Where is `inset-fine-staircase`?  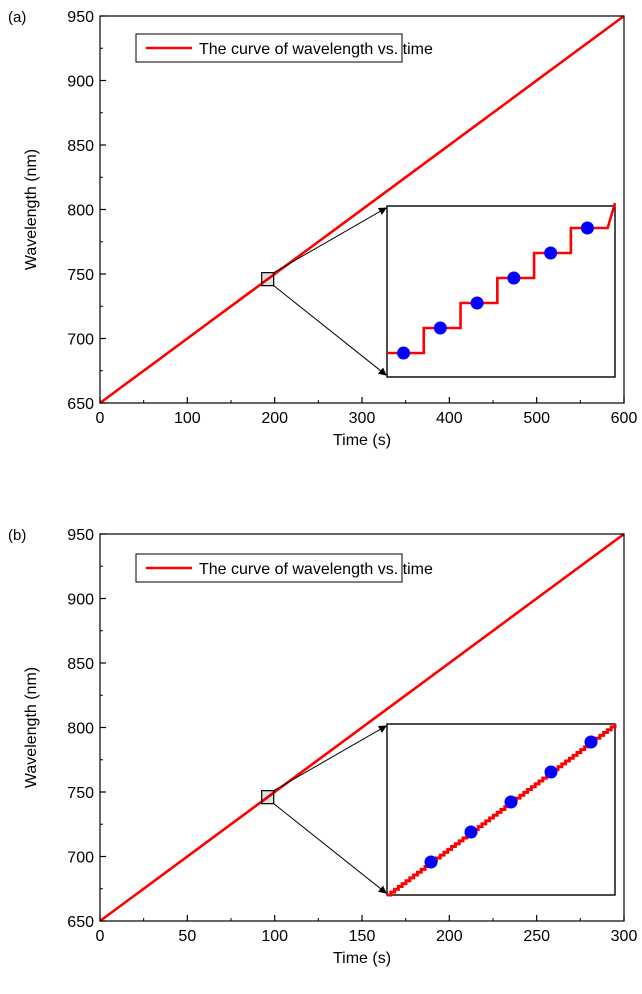 inset-fine-staircase is located at coordinates (502, 810).